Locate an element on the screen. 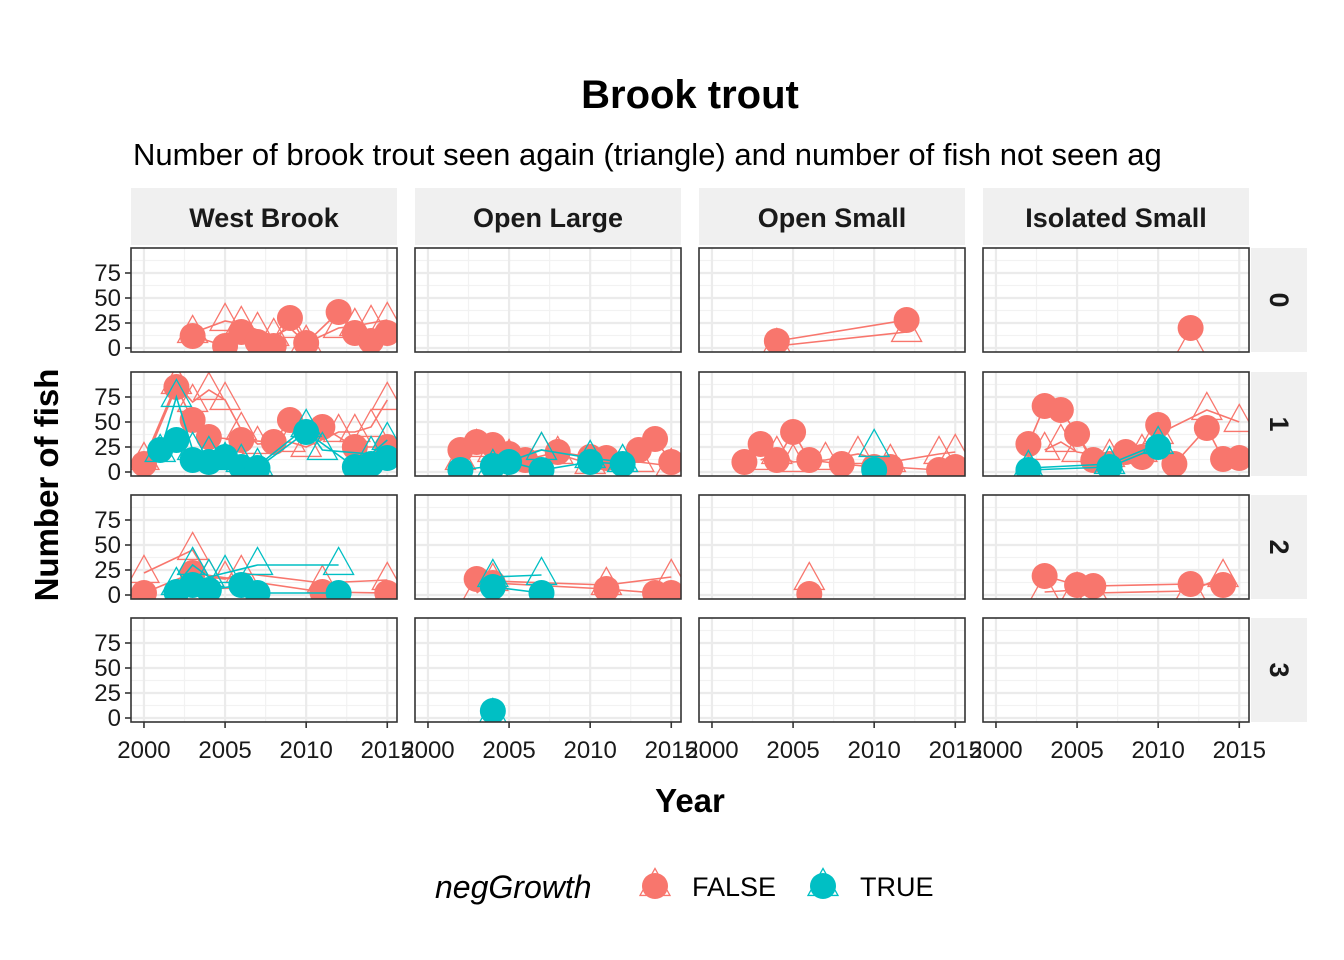  legend-title: negGrowth is located at coordinates (513, 887).